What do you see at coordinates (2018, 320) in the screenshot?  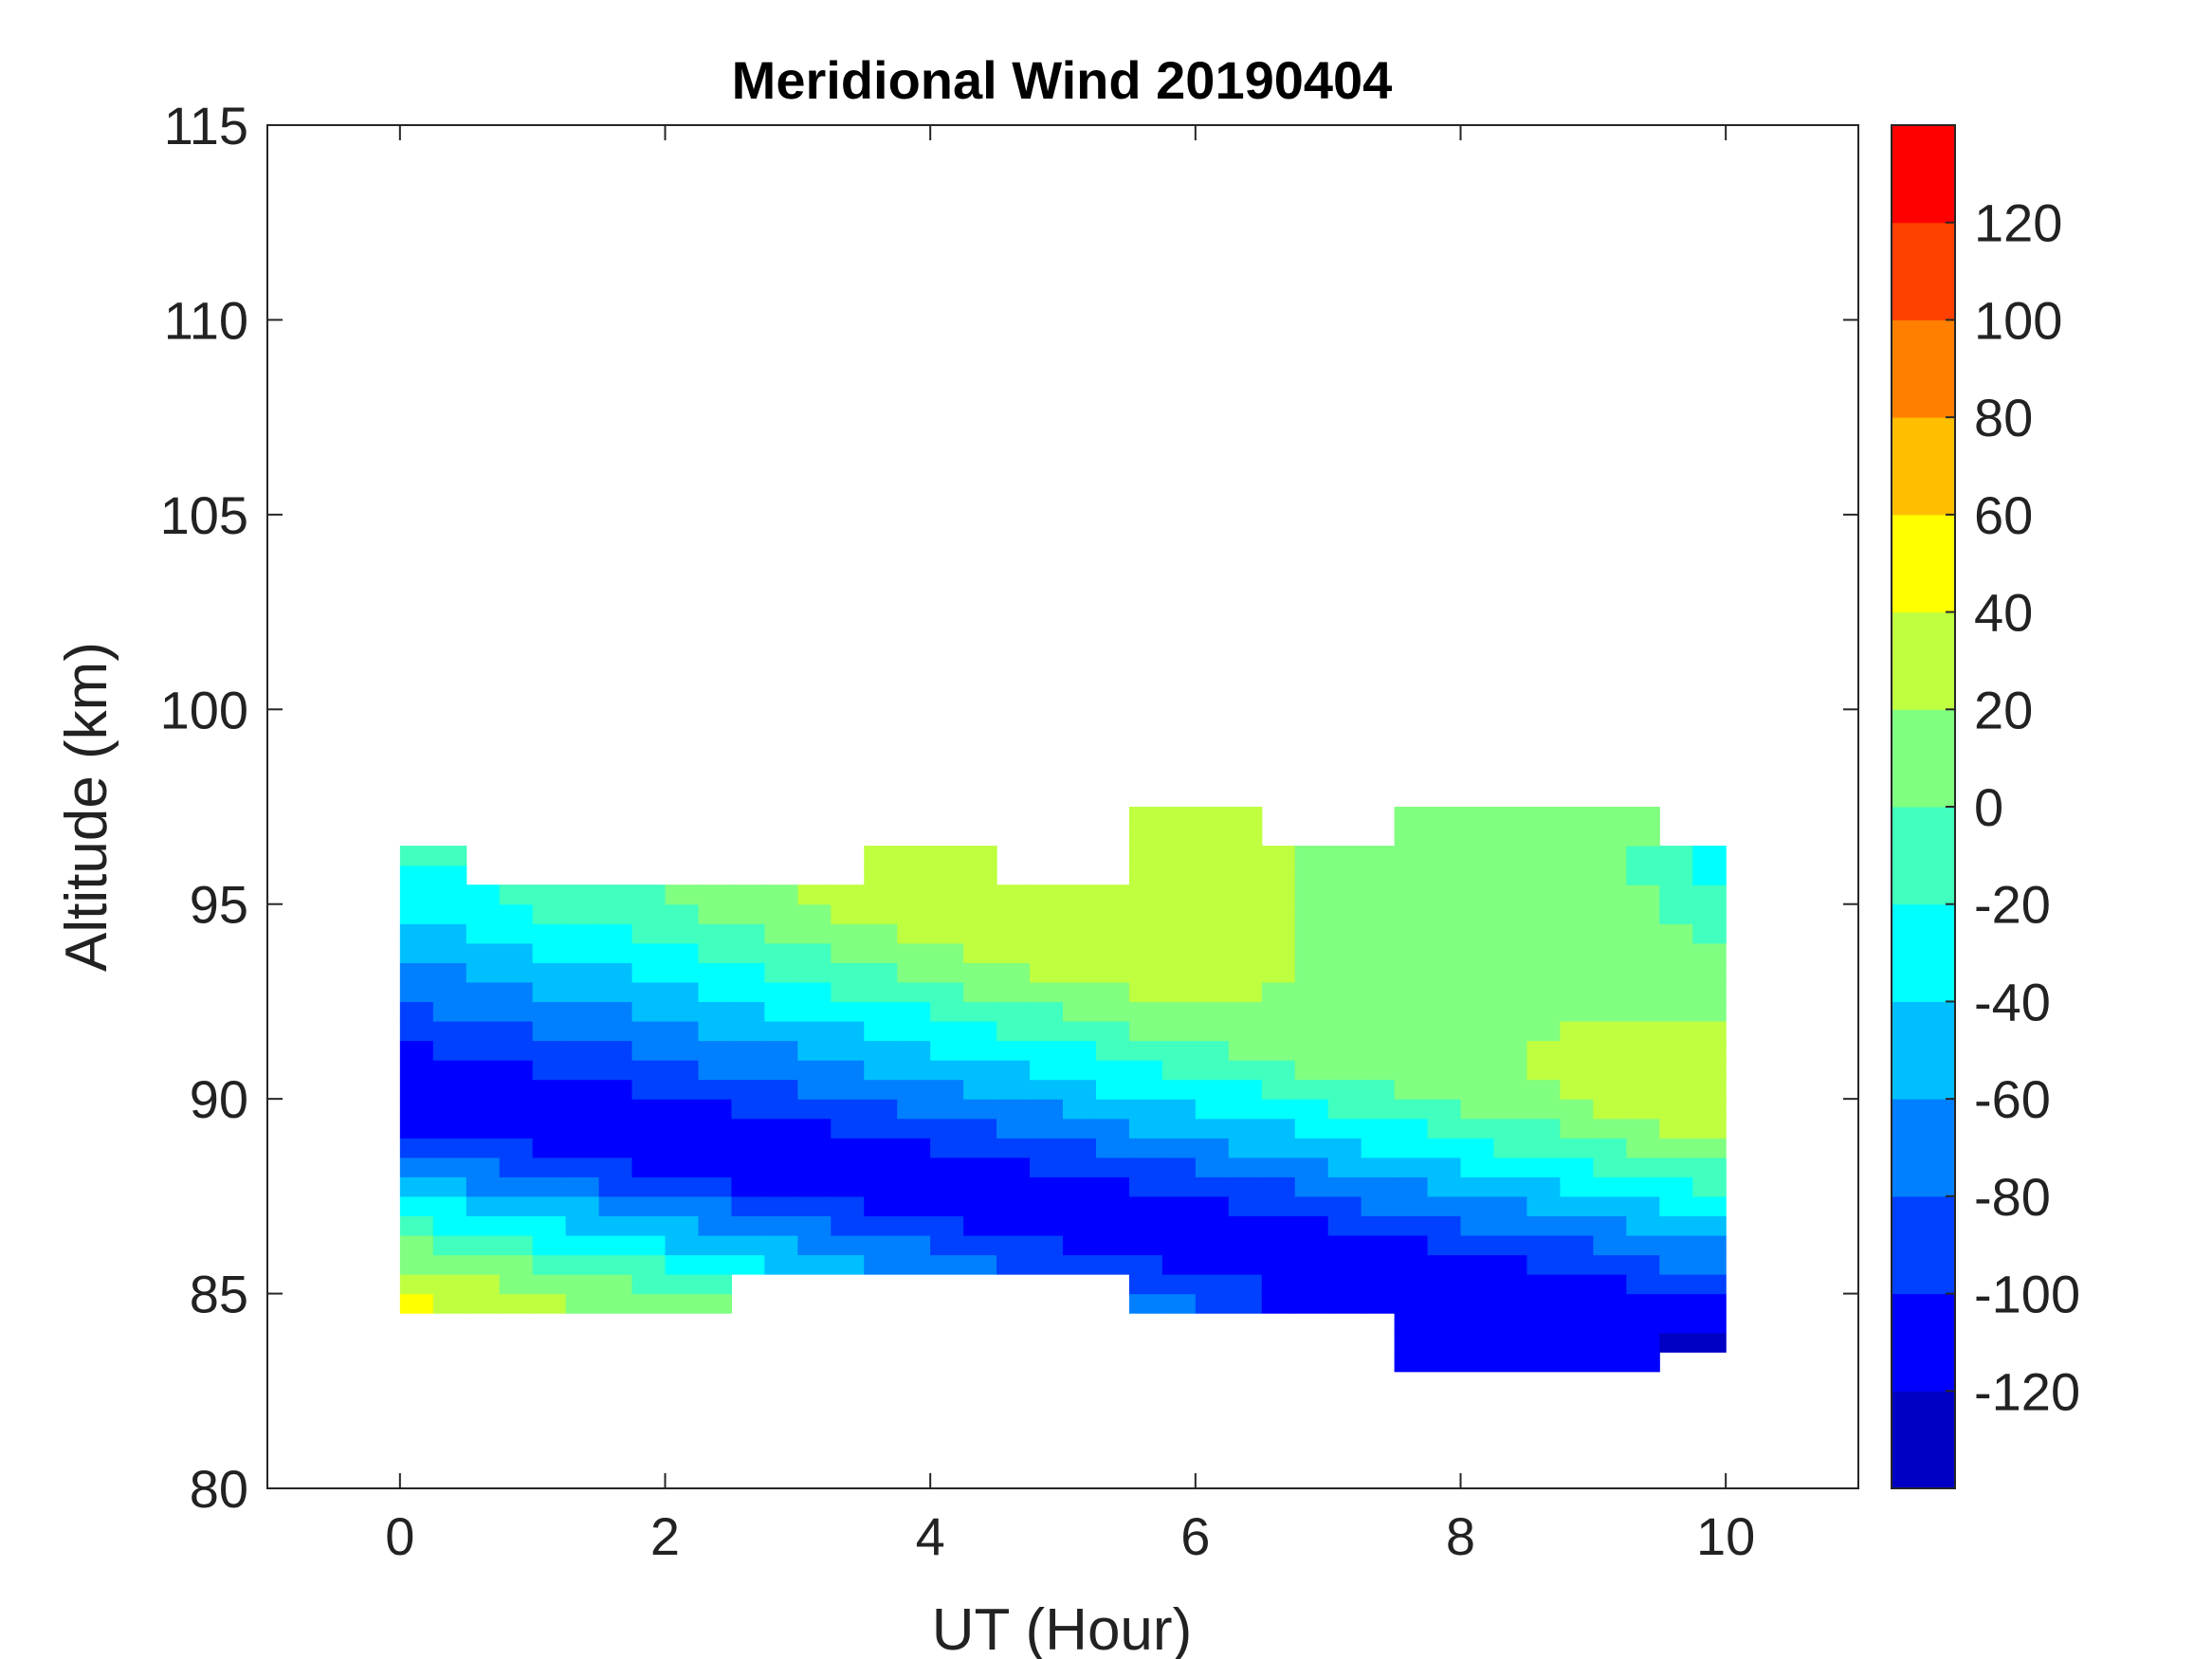 I see `colorbar-tick-label: 100` at bounding box center [2018, 320].